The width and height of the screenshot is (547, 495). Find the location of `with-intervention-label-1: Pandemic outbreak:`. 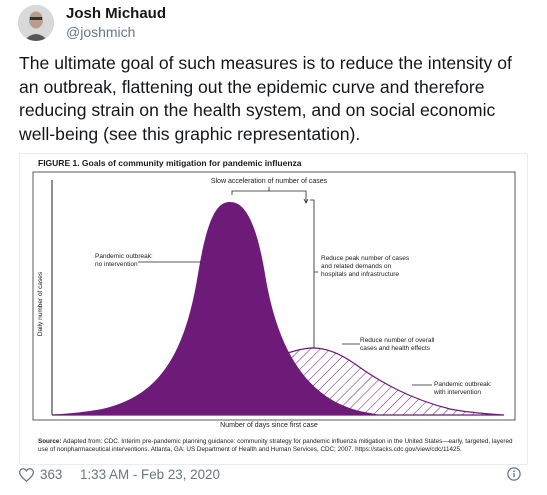

with-intervention-label-1: Pandemic outbreak: is located at coordinates (463, 384).